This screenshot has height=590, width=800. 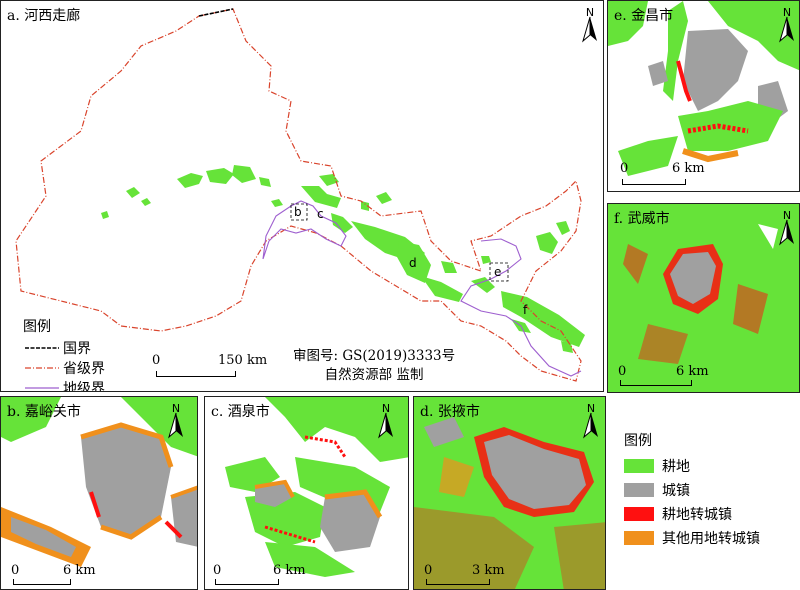 What do you see at coordinates (196, 374) in the screenshot?
I see `scale-a-line` at bounding box center [196, 374].